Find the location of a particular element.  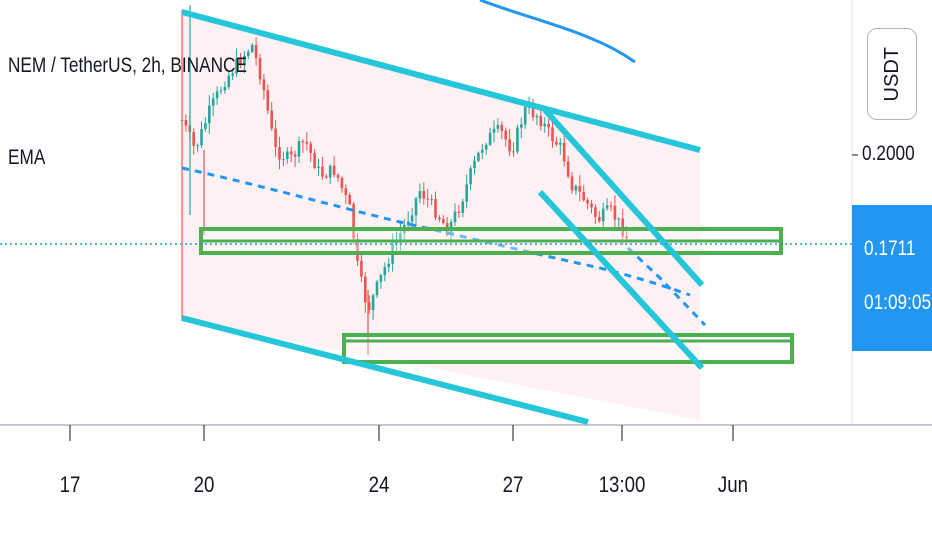

current-price-value: 0.1711 is located at coordinates (890, 248).